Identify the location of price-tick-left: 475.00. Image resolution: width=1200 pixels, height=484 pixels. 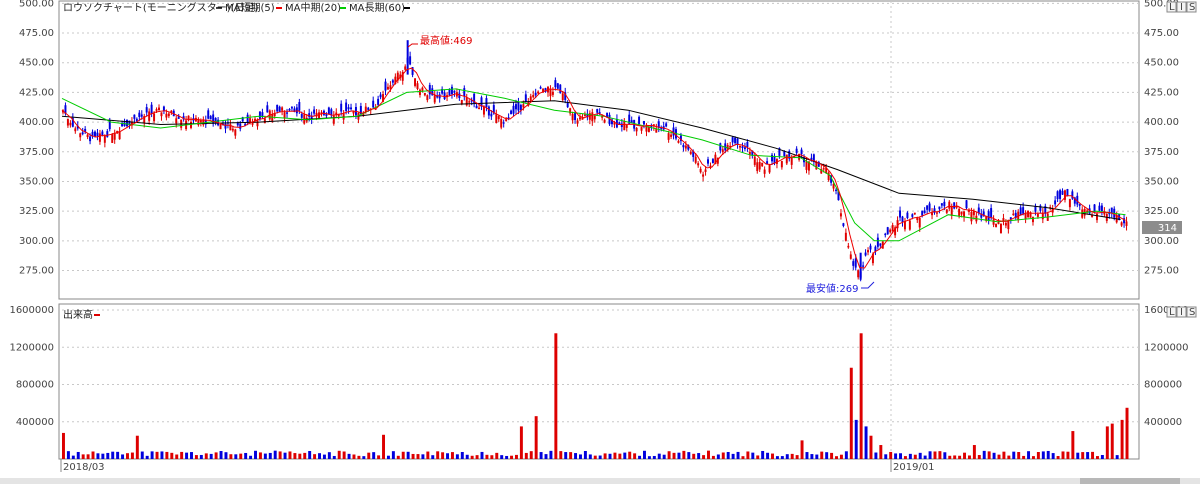
(36, 33).